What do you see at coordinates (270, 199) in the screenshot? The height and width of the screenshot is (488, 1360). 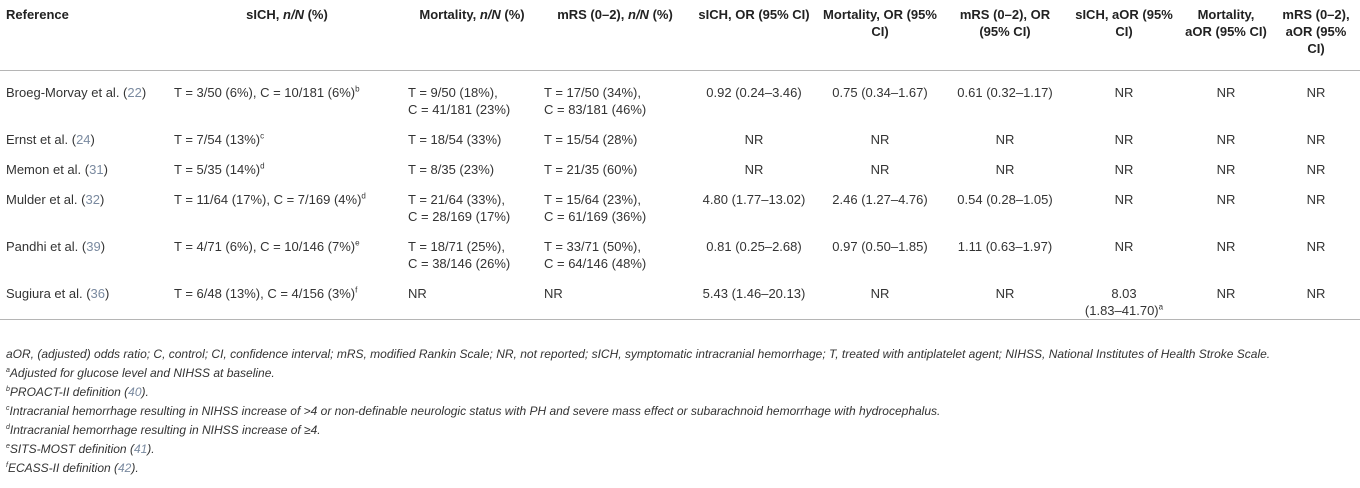 I see `cell-sich: T = 11/64 (17%), C = 7/169 (4%)d` at bounding box center [270, 199].